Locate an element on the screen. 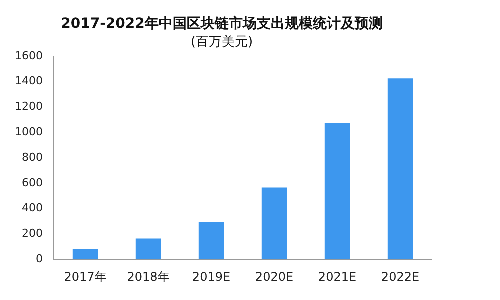  x-tick-label: 2017年 is located at coordinates (85, 277).